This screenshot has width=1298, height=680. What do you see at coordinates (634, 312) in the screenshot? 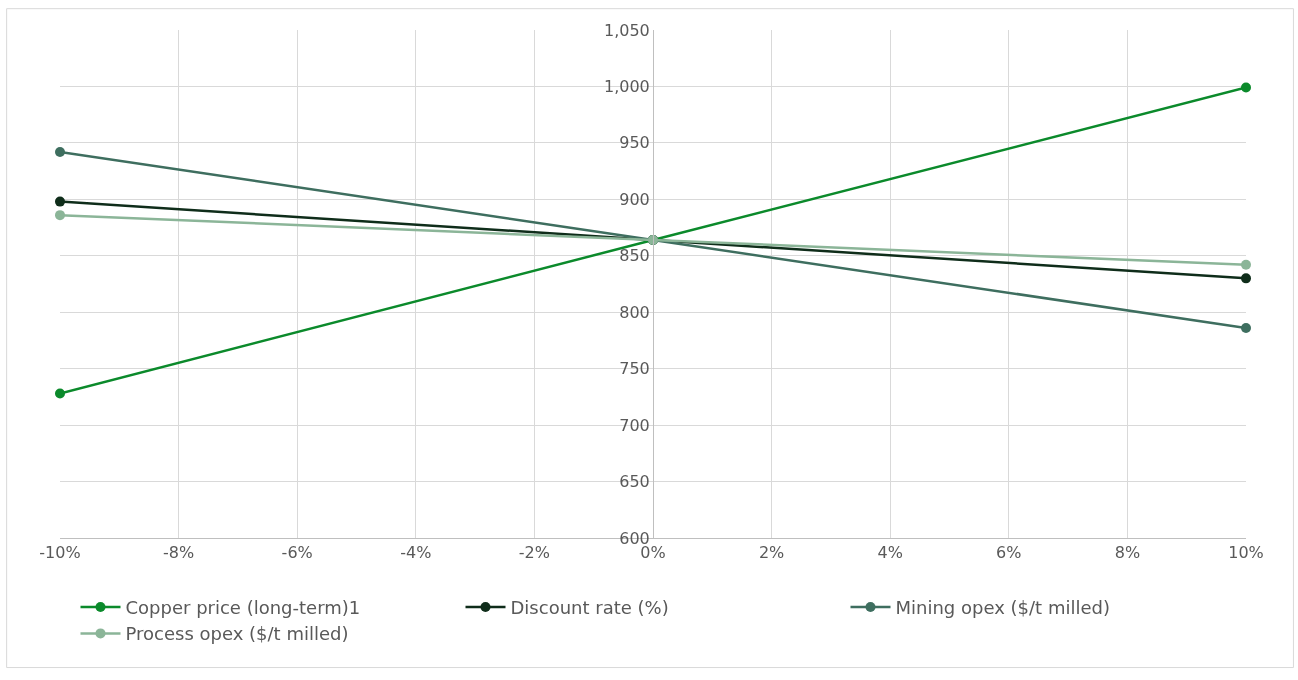
I see `y-tick-label: 800` at bounding box center [634, 312].